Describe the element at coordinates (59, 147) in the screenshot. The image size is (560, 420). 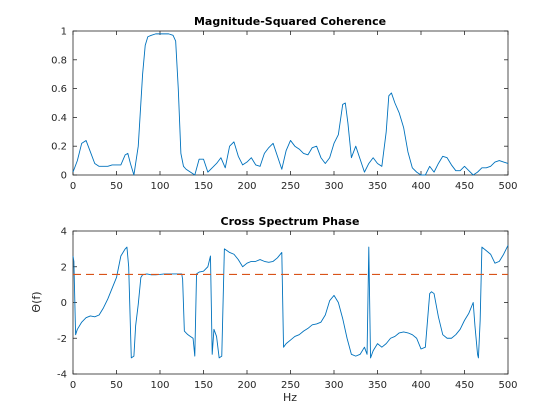
I see `coherence-y-tick-label: 0.2` at that location.